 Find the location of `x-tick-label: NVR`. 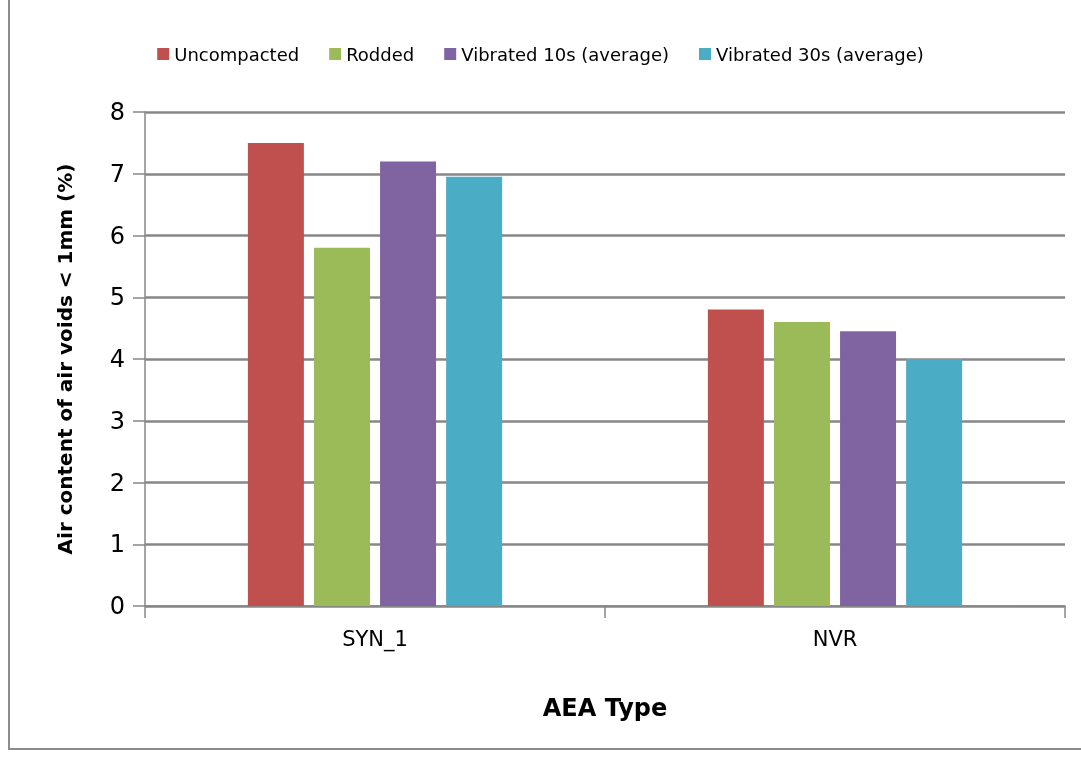

x-tick-label: NVR is located at coordinates (835, 638).